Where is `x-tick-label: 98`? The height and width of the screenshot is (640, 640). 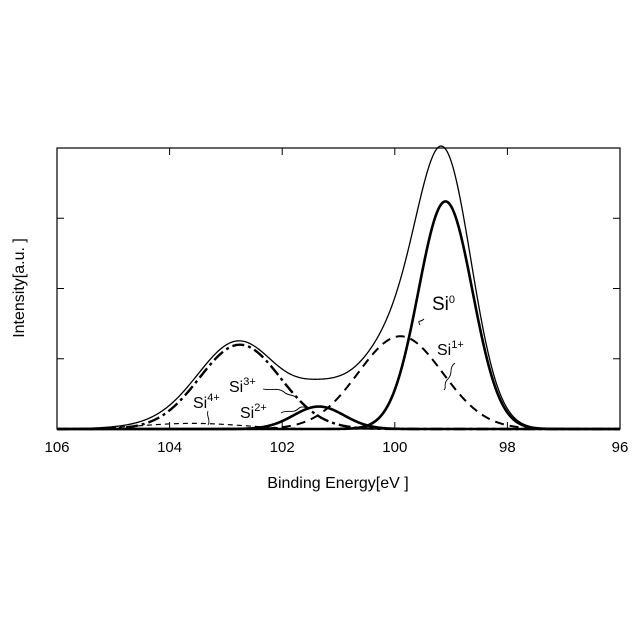 x-tick-label: 98 is located at coordinates (507, 447).